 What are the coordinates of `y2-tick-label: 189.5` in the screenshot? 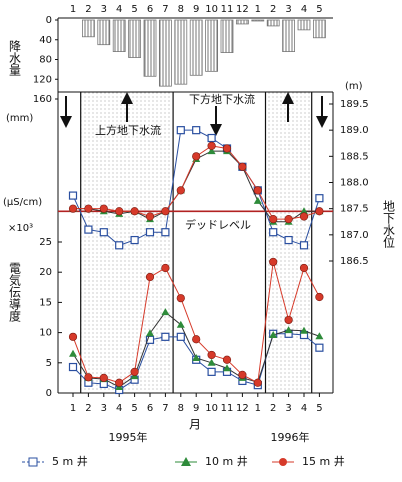 It's located at (354, 104).